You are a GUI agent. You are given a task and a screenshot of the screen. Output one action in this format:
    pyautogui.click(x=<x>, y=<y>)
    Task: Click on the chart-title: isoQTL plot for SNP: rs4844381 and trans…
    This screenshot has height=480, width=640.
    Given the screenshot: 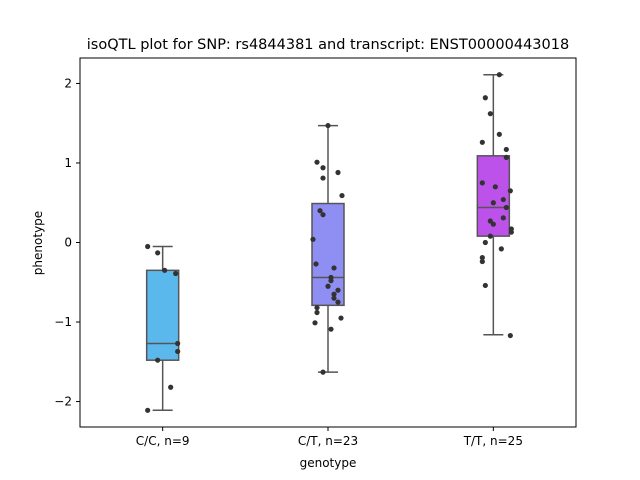 What is the action you would take?
    pyautogui.click(x=328, y=45)
    